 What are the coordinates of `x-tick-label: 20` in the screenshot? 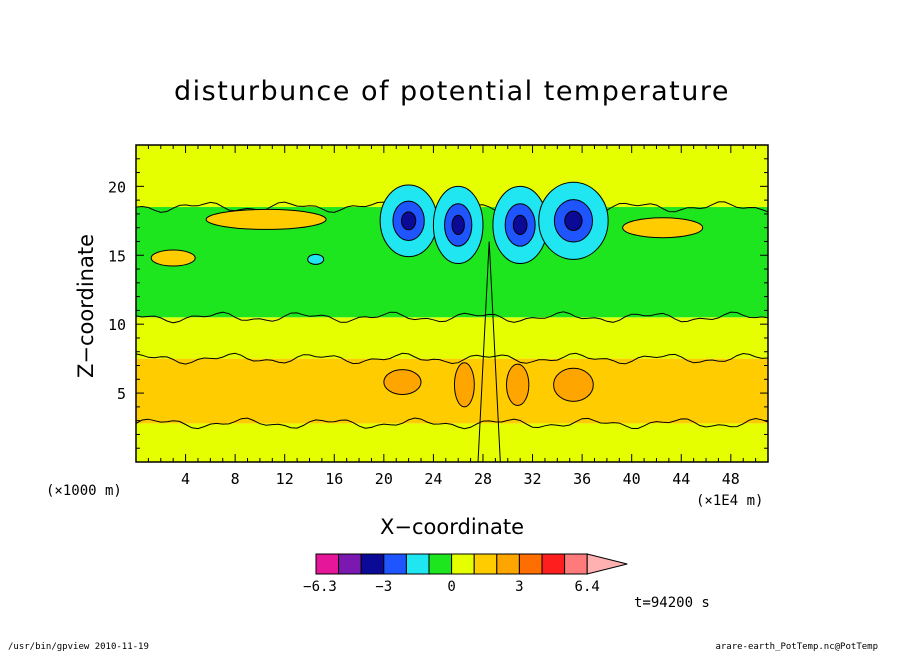 It's located at (384, 479).